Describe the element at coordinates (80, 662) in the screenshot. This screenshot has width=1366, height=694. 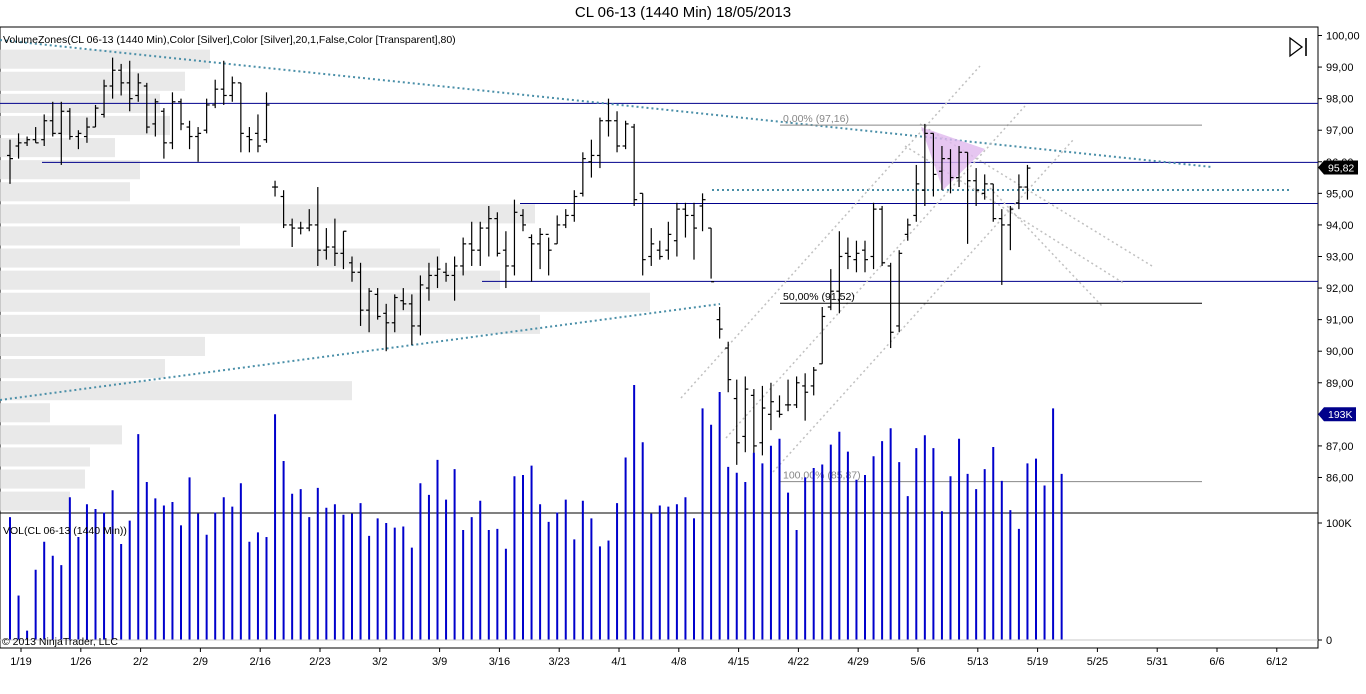
I see `time-tick-label: 1/26` at that location.